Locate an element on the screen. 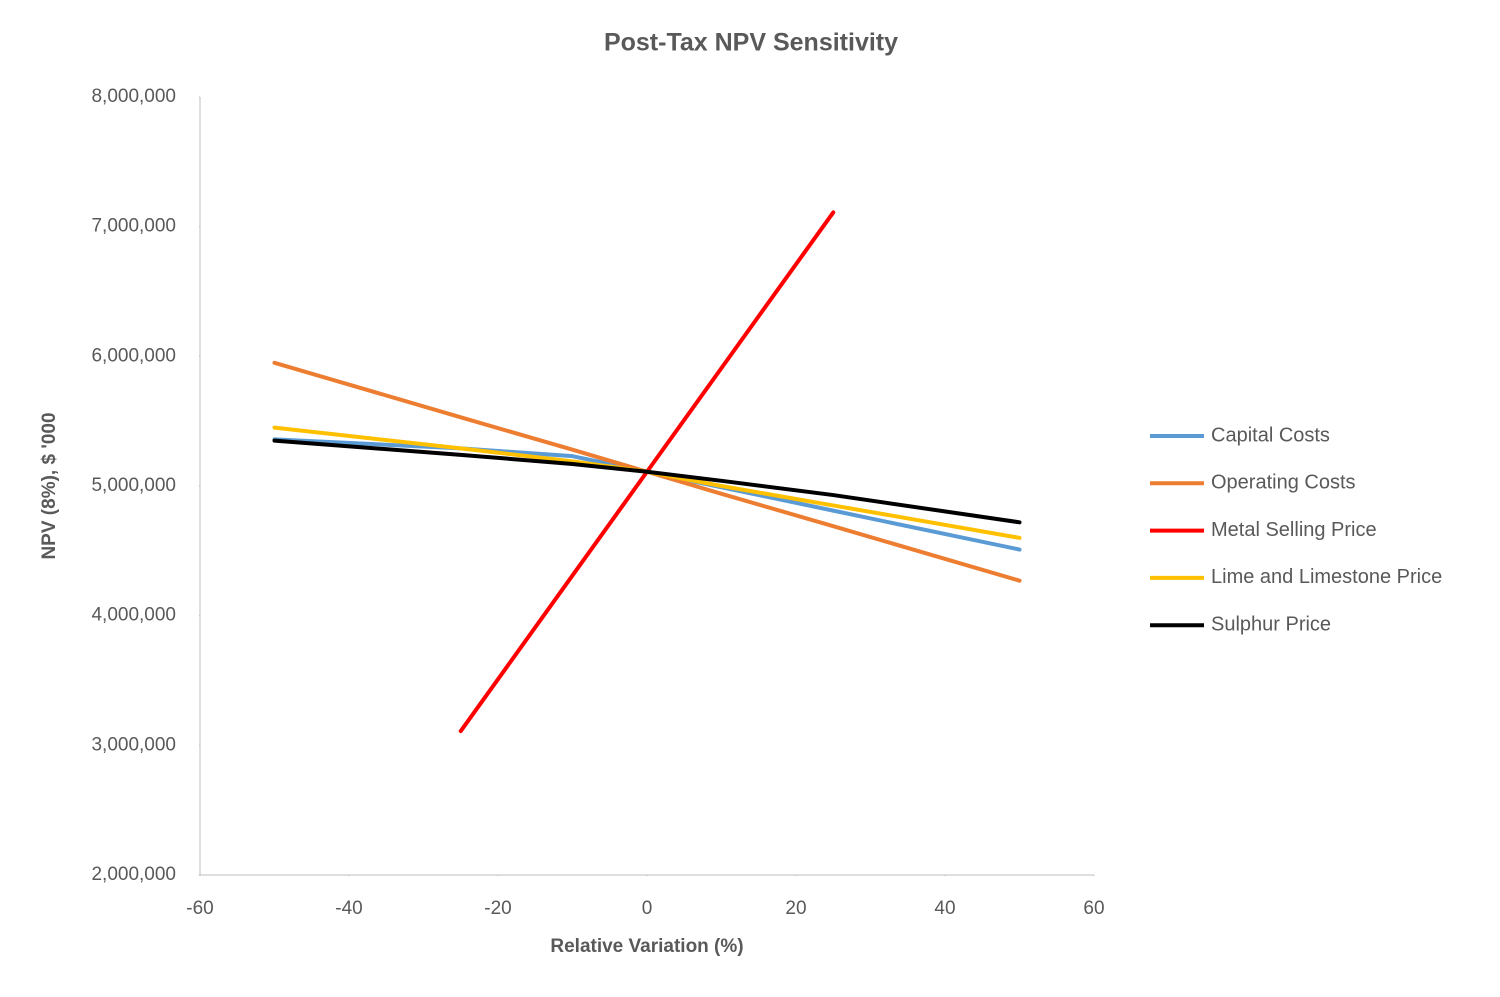 The height and width of the screenshot is (997, 1500). x-tick-label: 40 is located at coordinates (944, 908).